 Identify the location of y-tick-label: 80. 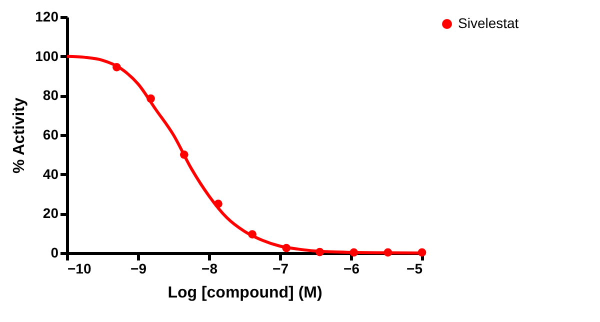
(50, 95).